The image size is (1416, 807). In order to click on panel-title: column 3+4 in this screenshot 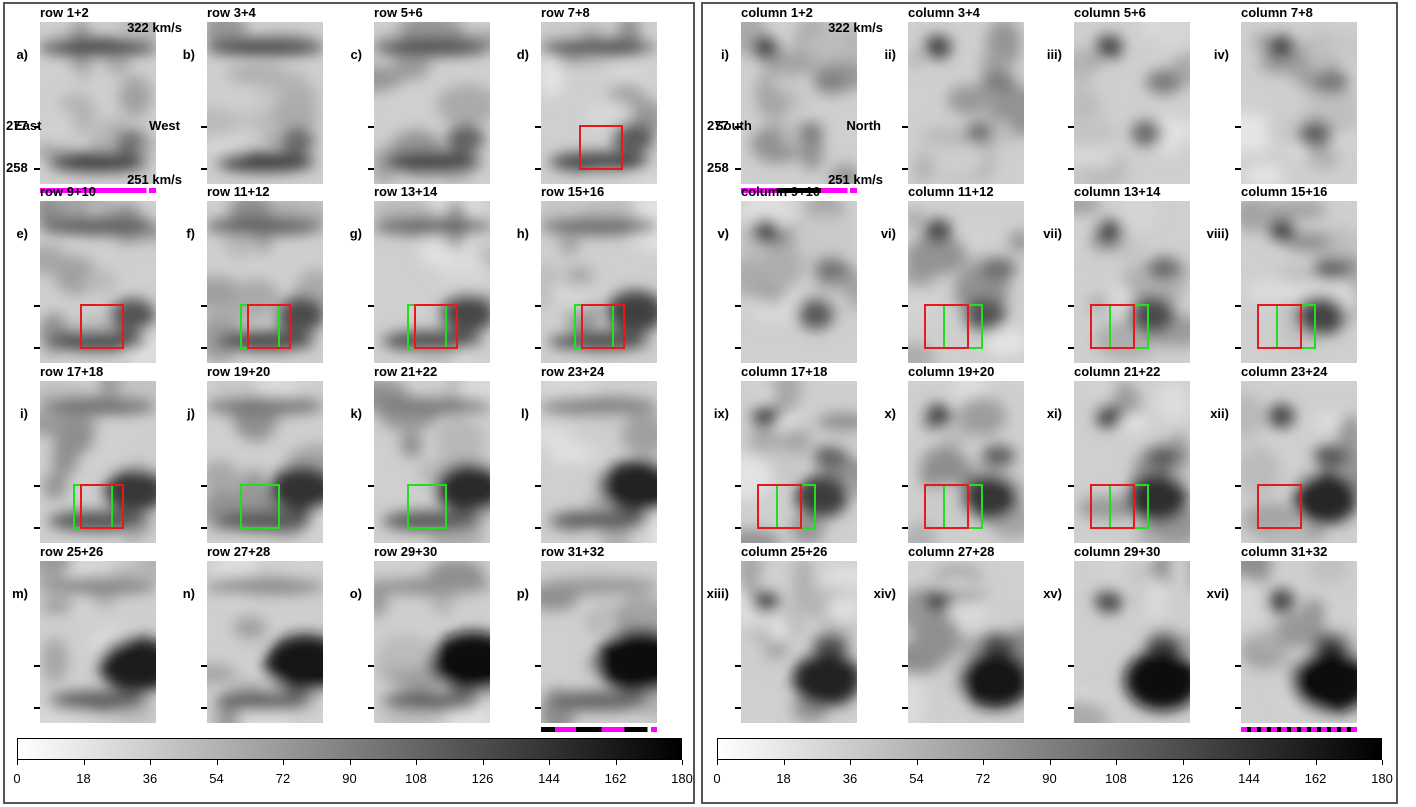, I will do `click(944, 12)`.